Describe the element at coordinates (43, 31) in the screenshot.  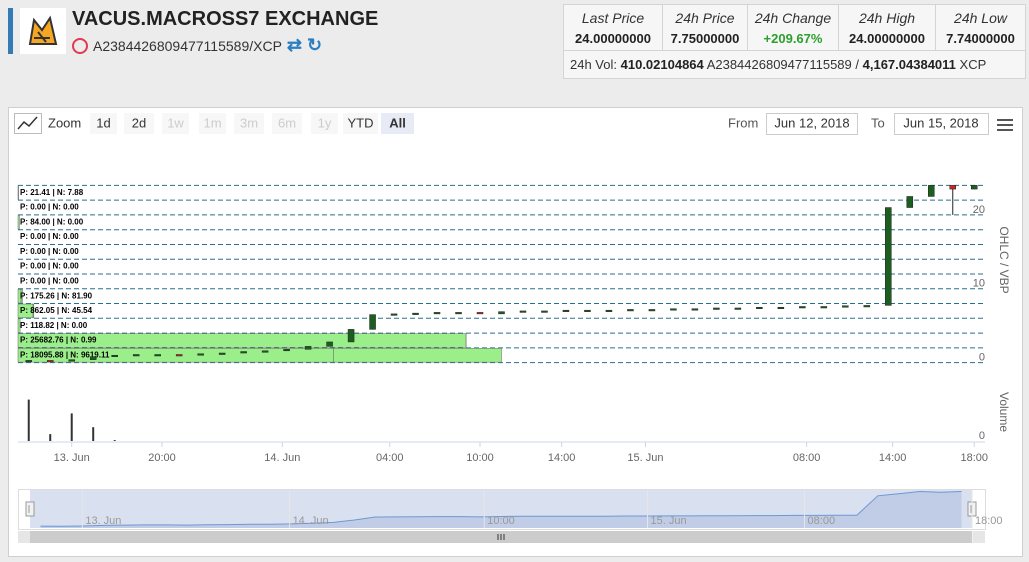
I see `asset-logo` at that location.